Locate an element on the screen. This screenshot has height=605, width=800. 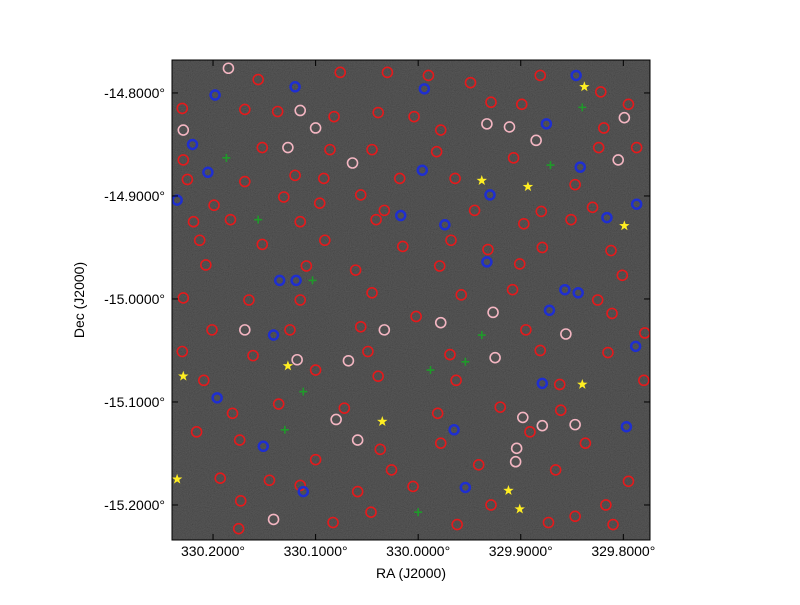
x-tick-label: 330.2000° is located at coordinates (213, 551).